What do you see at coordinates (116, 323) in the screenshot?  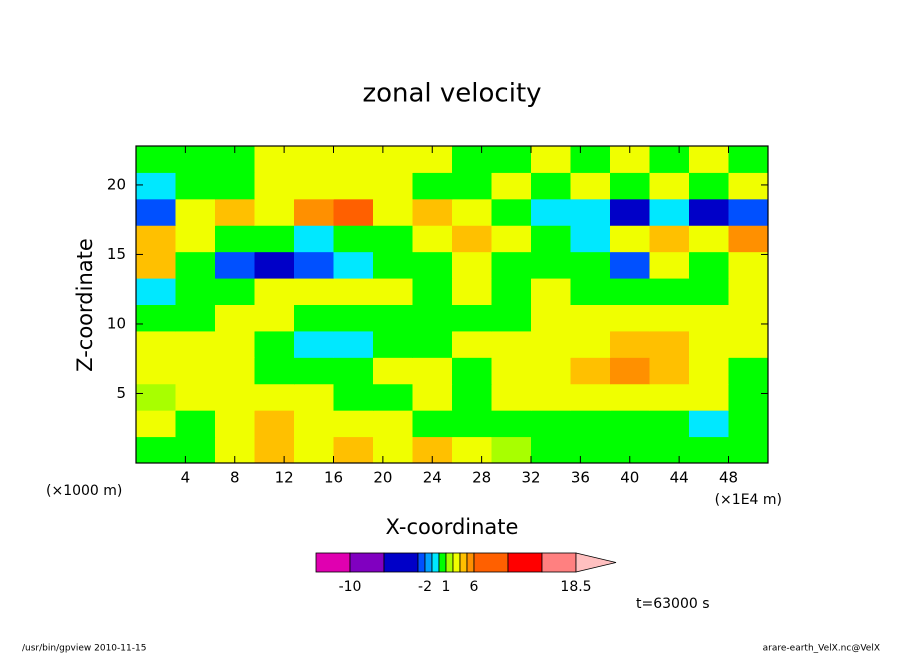 I see `y-tick-label: 10` at bounding box center [116, 323].